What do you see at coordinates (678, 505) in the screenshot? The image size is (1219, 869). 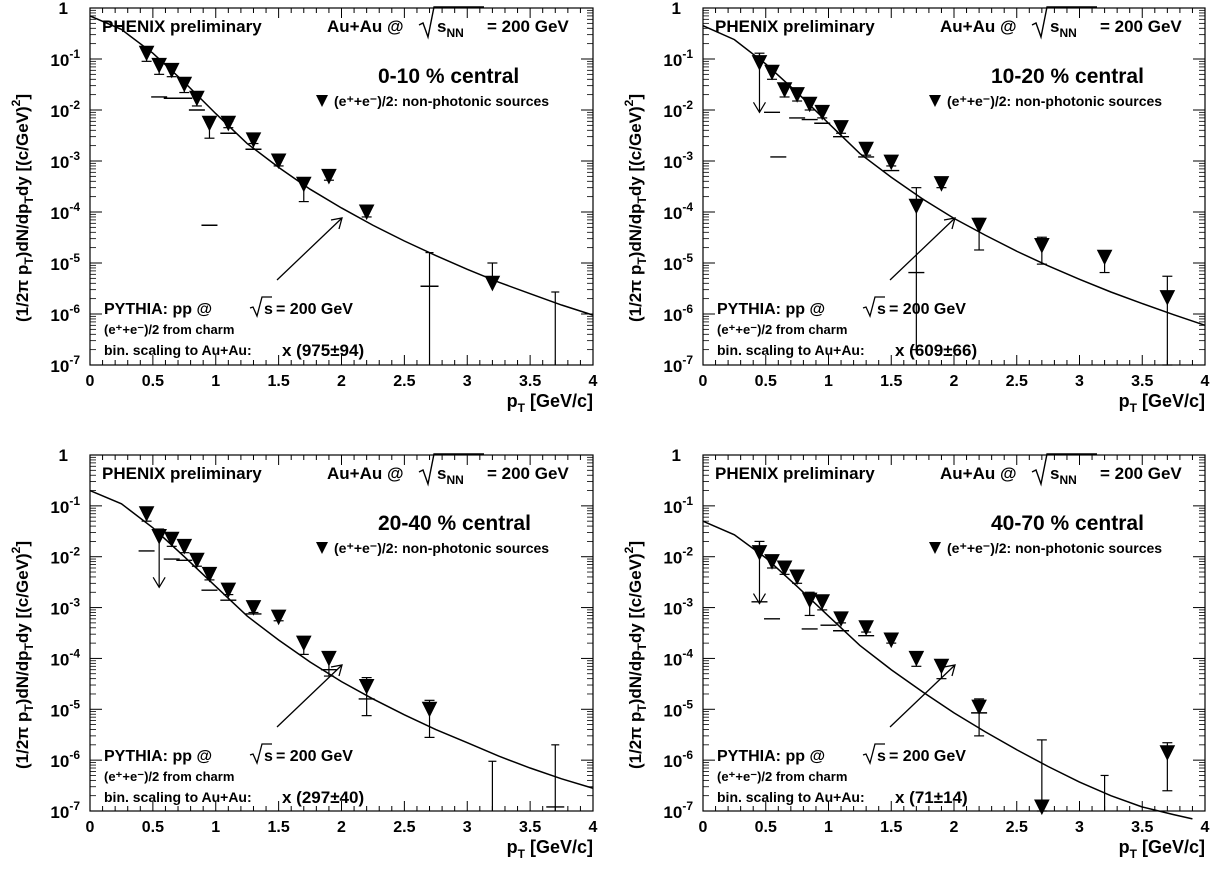 I see `y-tick-label: 10⁻¹` at bounding box center [678, 505].